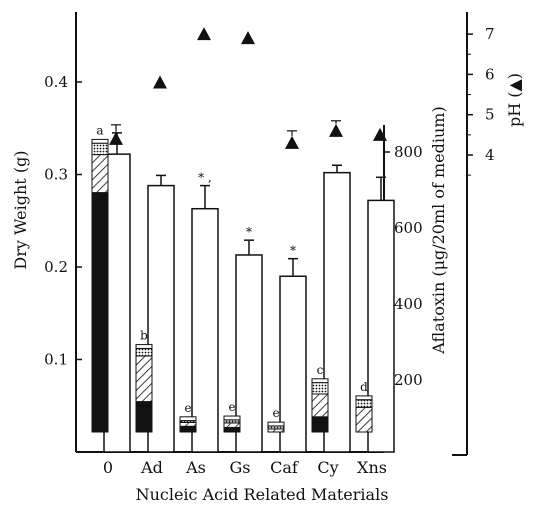  Describe the element at coordinates (320, 370) in the screenshot. I see `aflatoxin-letter: c` at that location.